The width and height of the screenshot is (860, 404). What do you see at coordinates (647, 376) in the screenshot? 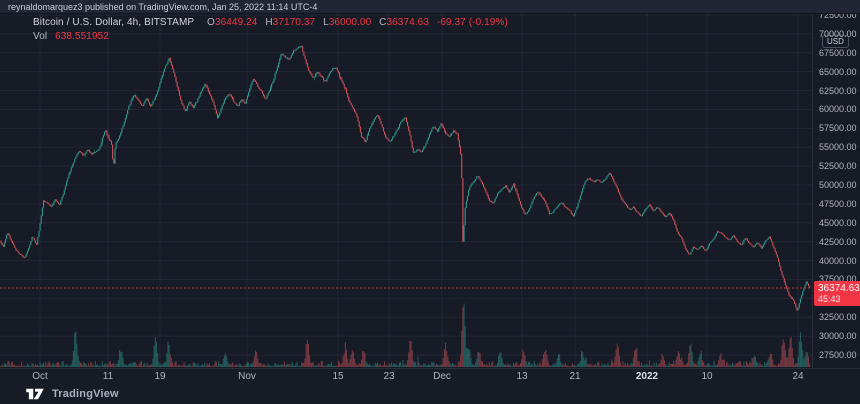
I see `time-axis-label: 2022` at bounding box center [647, 376].